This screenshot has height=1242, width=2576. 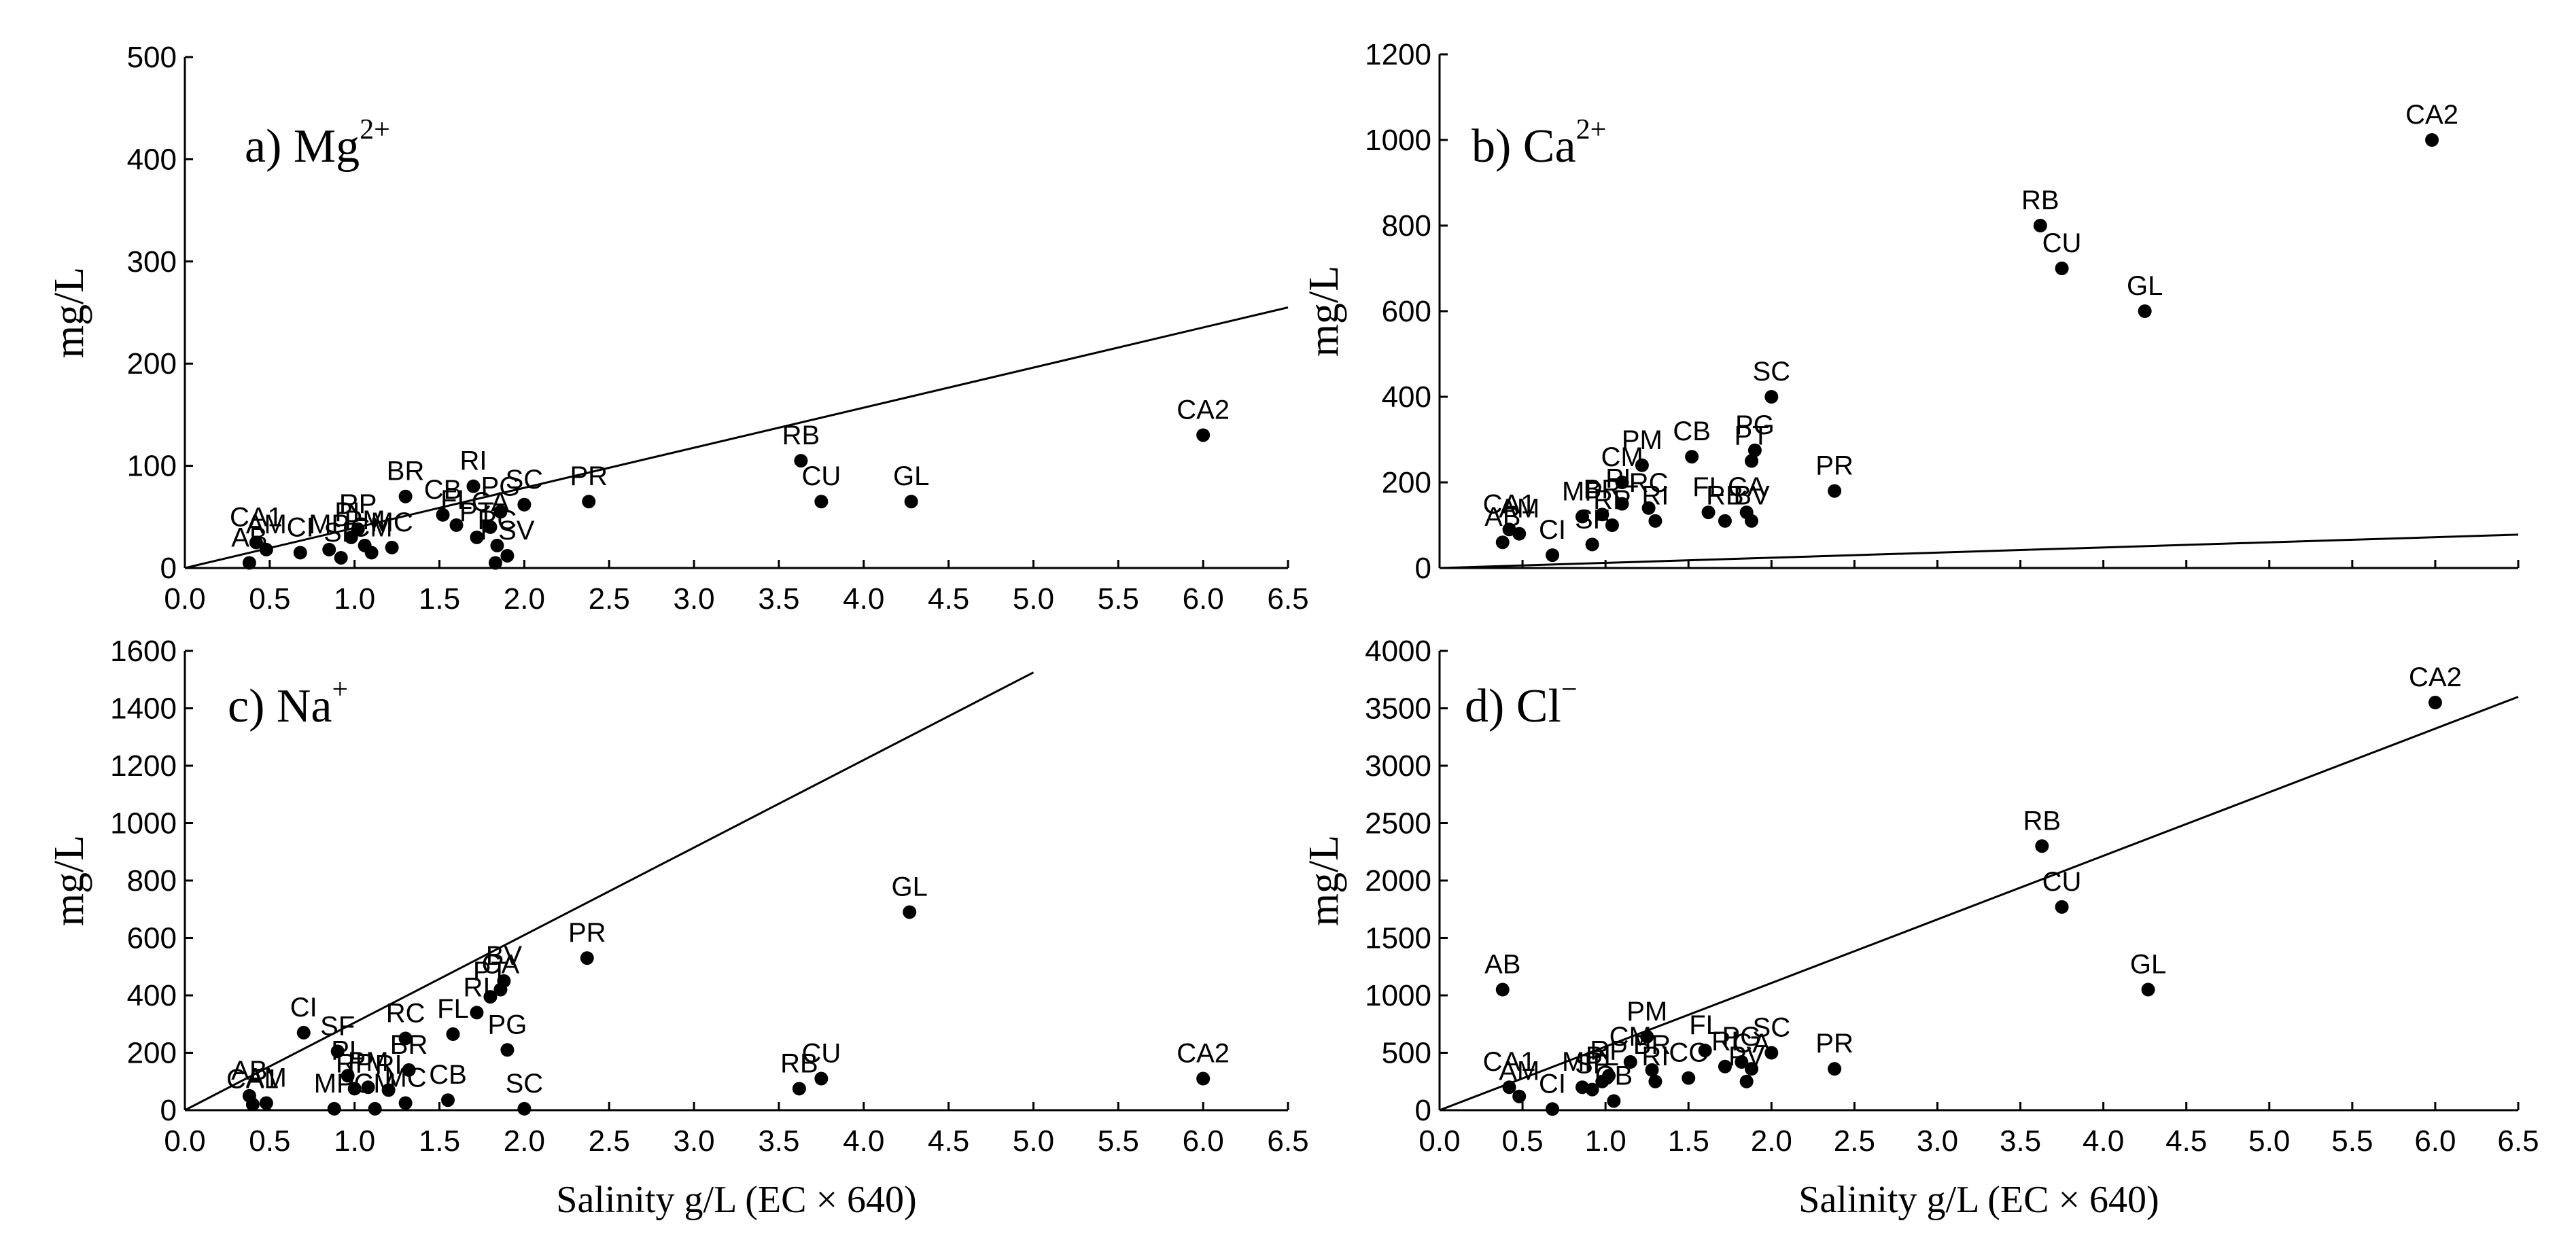 I want to click on x-tick-label: 1.0, so click(x=354, y=599).